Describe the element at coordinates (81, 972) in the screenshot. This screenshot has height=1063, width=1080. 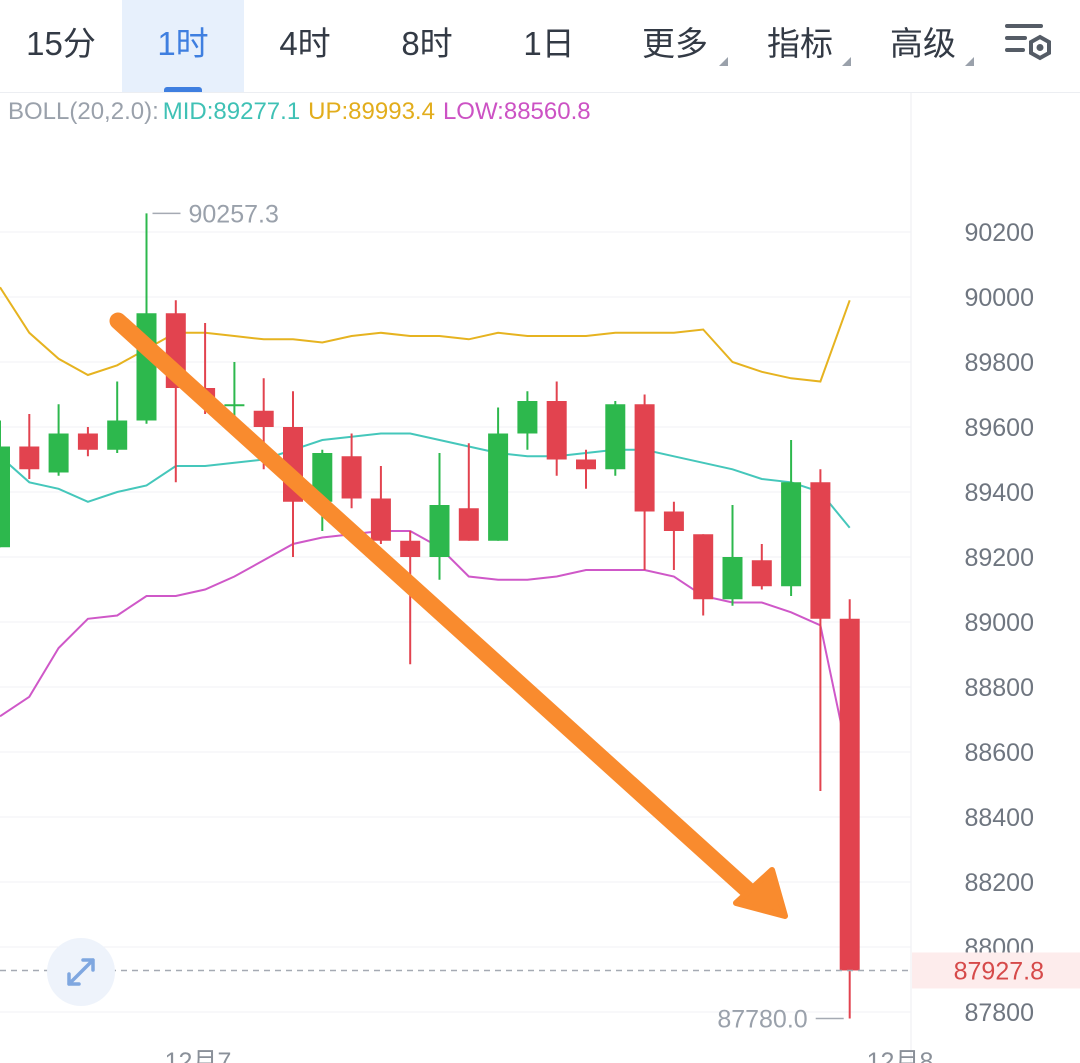
I see `expand-icon` at that location.